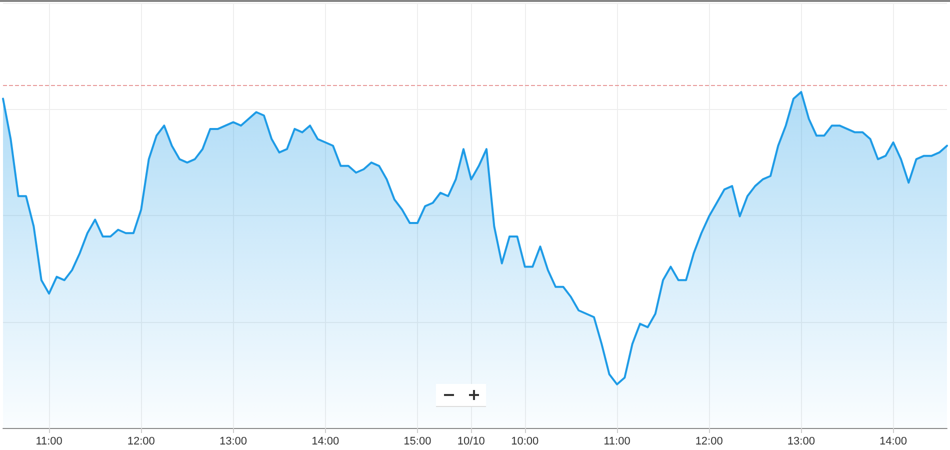  I want to click on x-tick-label: 10/10, so click(471, 442).